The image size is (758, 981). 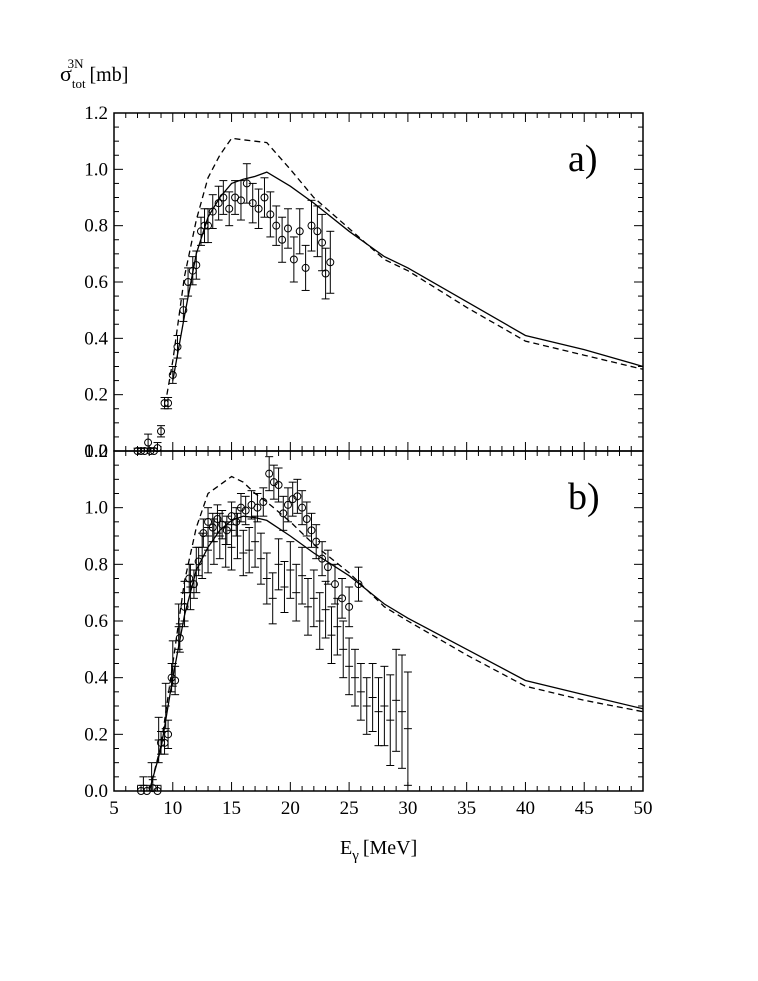 I want to click on y-tick-label: 0.4, so click(x=96, y=678).